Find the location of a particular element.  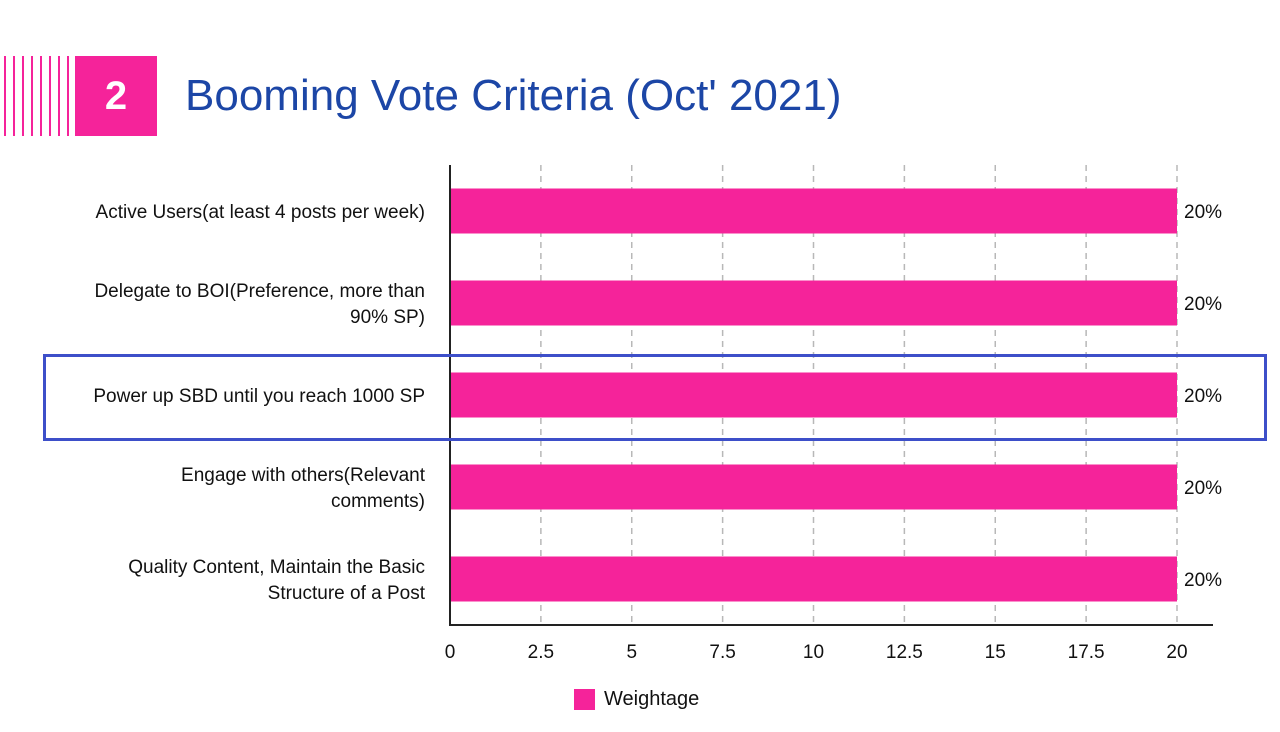

category-label-line: Power up SBD until you reach 1000 SP is located at coordinates (259, 396).